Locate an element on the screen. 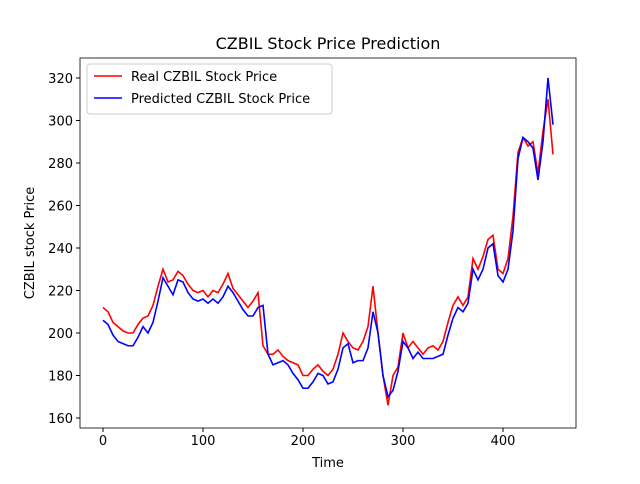 This screenshot has width=640, height=484. legend-label: Real CZBIL Stock Price is located at coordinates (204, 77).